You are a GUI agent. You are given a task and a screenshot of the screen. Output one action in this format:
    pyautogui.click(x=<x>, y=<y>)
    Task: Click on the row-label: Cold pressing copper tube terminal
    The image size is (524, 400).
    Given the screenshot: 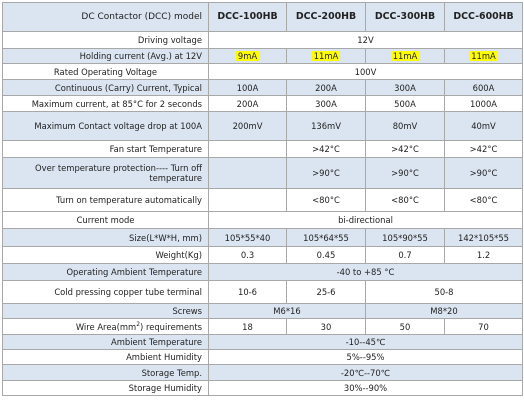 What is the action you would take?
    pyautogui.click(x=105, y=292)
    